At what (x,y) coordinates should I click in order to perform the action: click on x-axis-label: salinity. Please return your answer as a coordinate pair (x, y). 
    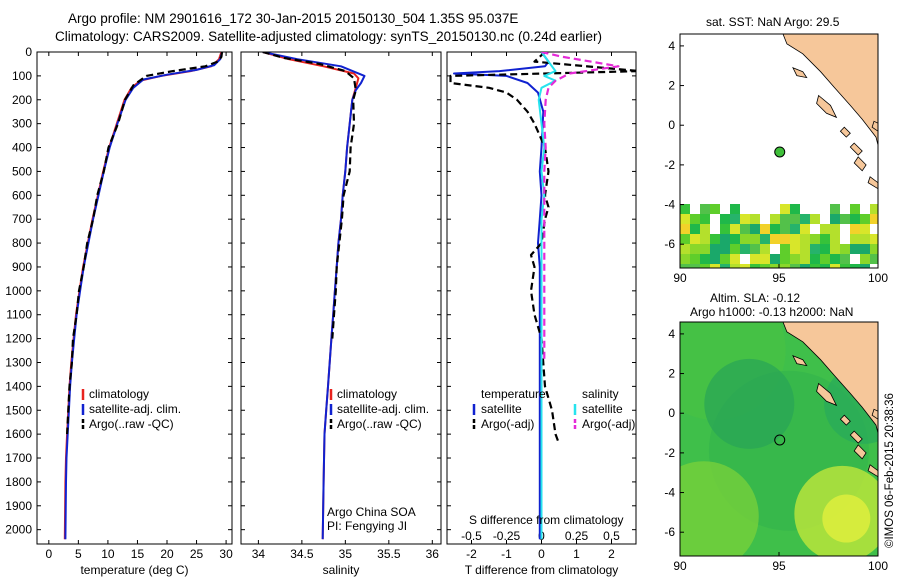
    Looking at the image, I should click on (341, 570).